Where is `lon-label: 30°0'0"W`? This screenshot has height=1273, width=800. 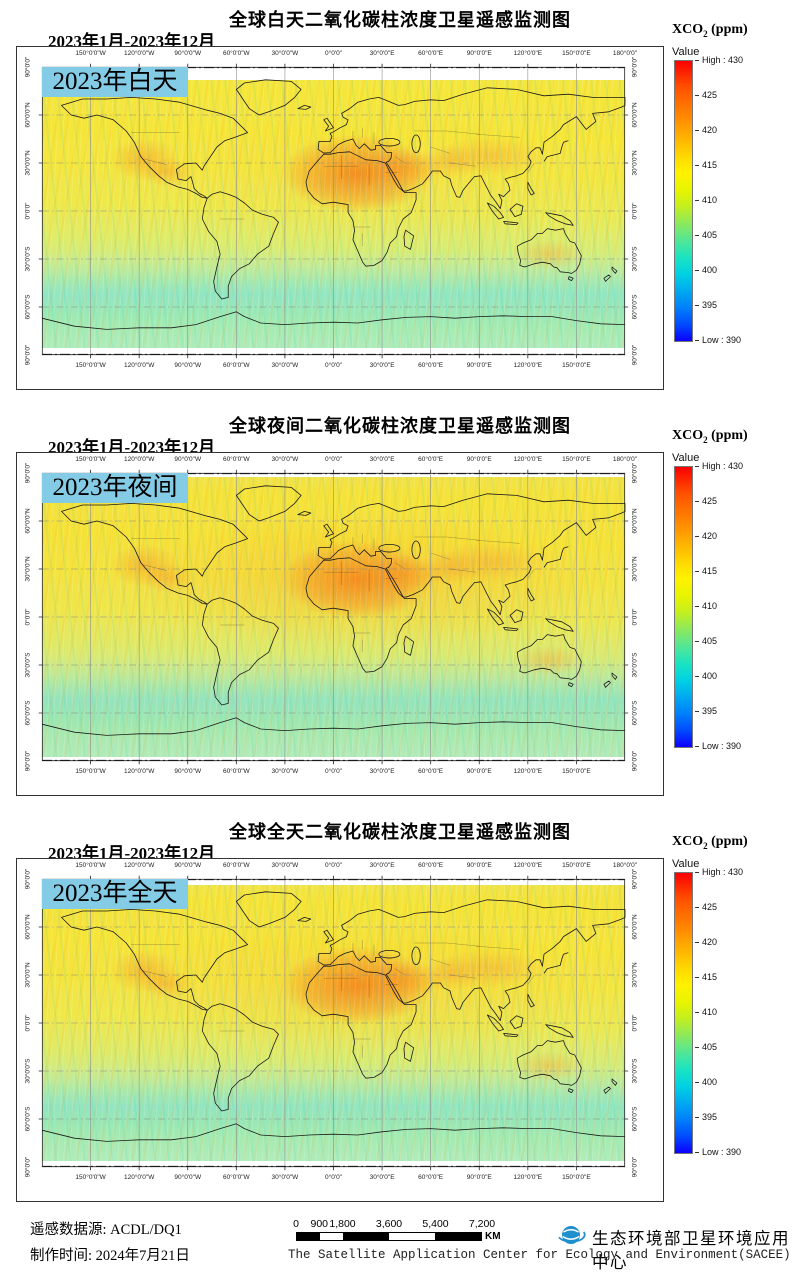 lon-label: 30°0'0"W is located at coordinates (285, 771).